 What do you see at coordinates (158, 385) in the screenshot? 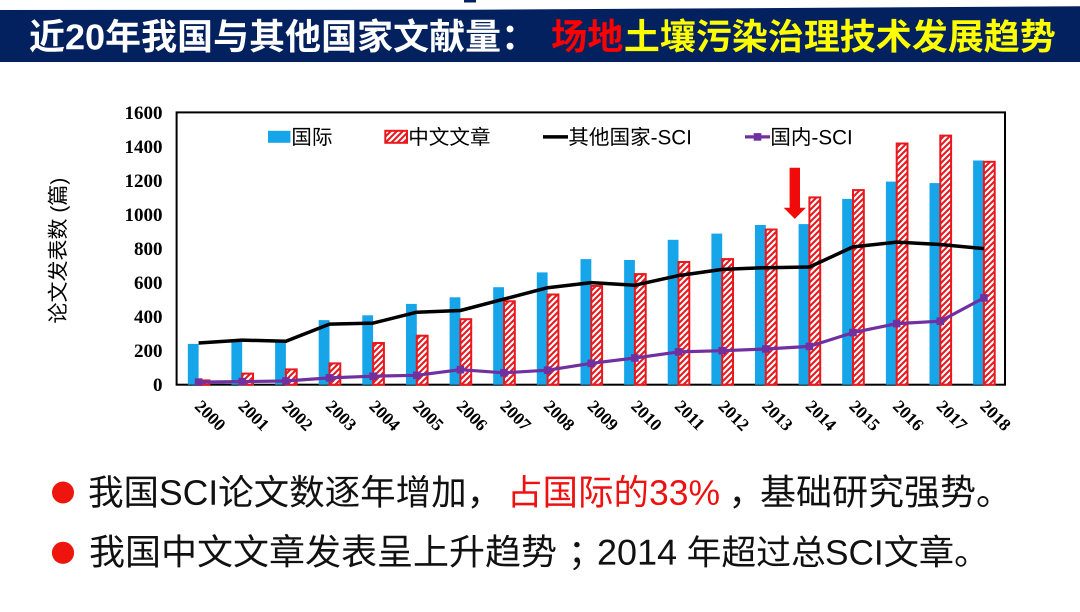
I see `svg-text: 0` at bounding box center [158, 385].